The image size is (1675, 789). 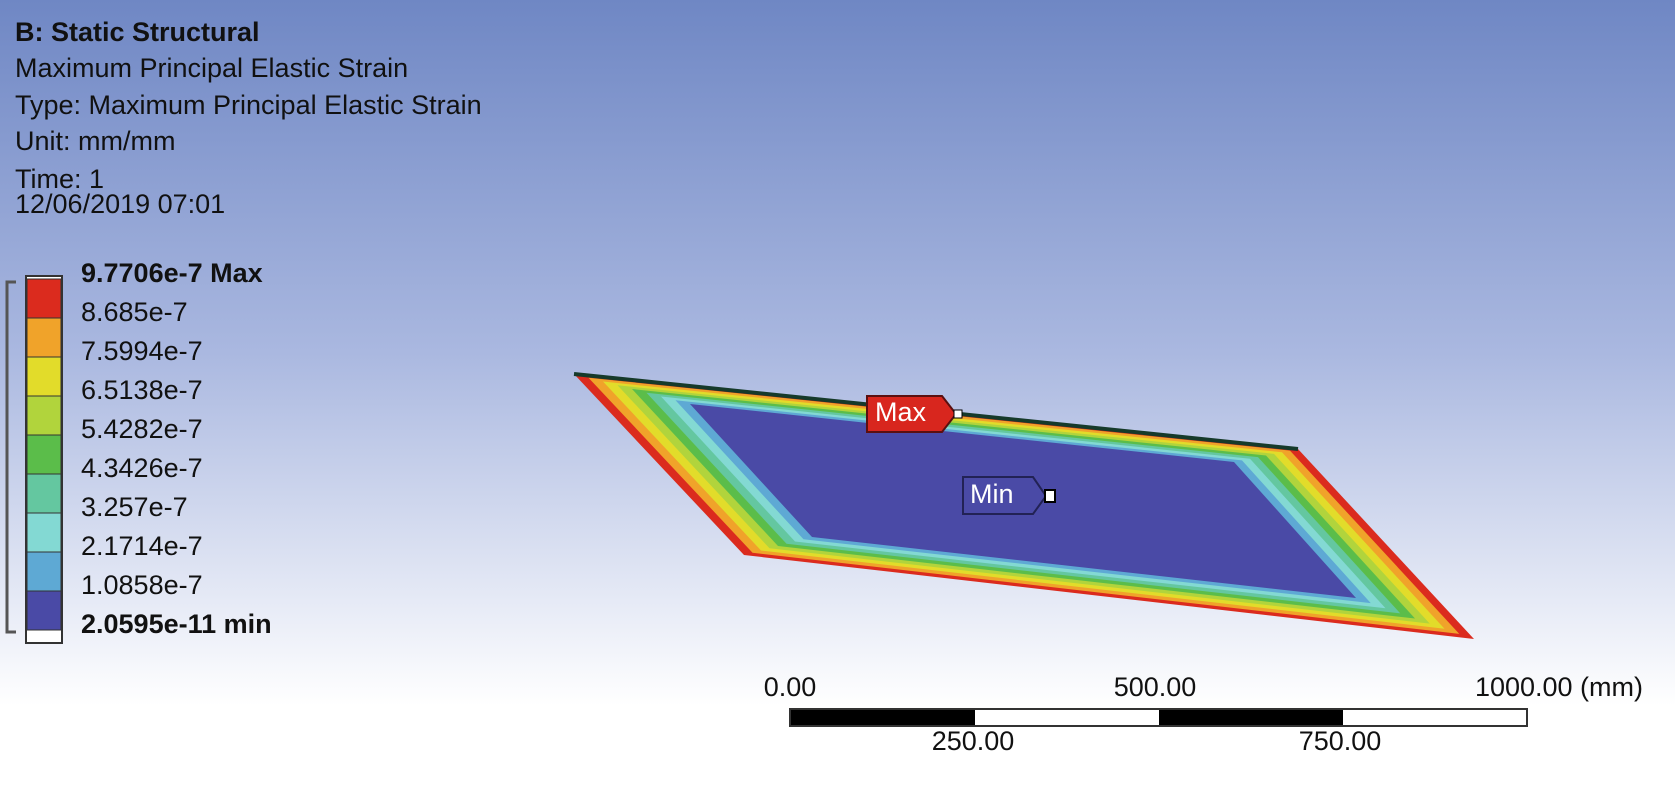 I want to click on header-line: Time: 1, so click(x=59, y=179).